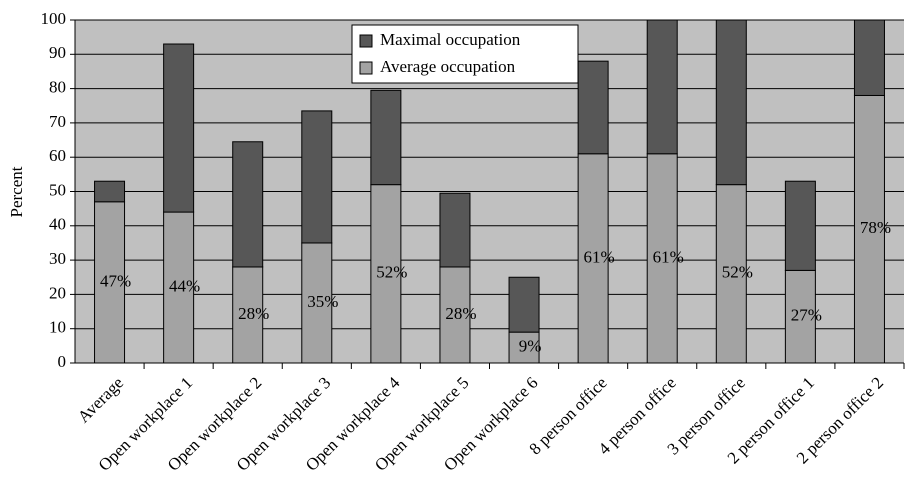 This screenshot has height=504, width=905. I want to click on y-tick-label: 70, so click(57, 121).